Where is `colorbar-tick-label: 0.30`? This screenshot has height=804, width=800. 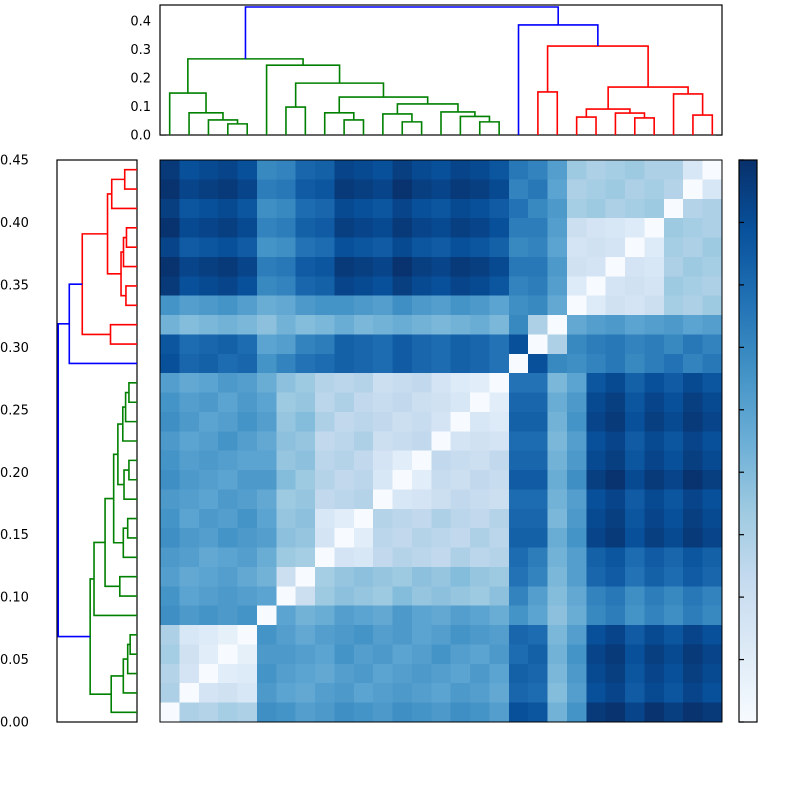 colorbar-tick-label: 0.30 is located at coordinates (14, 348).